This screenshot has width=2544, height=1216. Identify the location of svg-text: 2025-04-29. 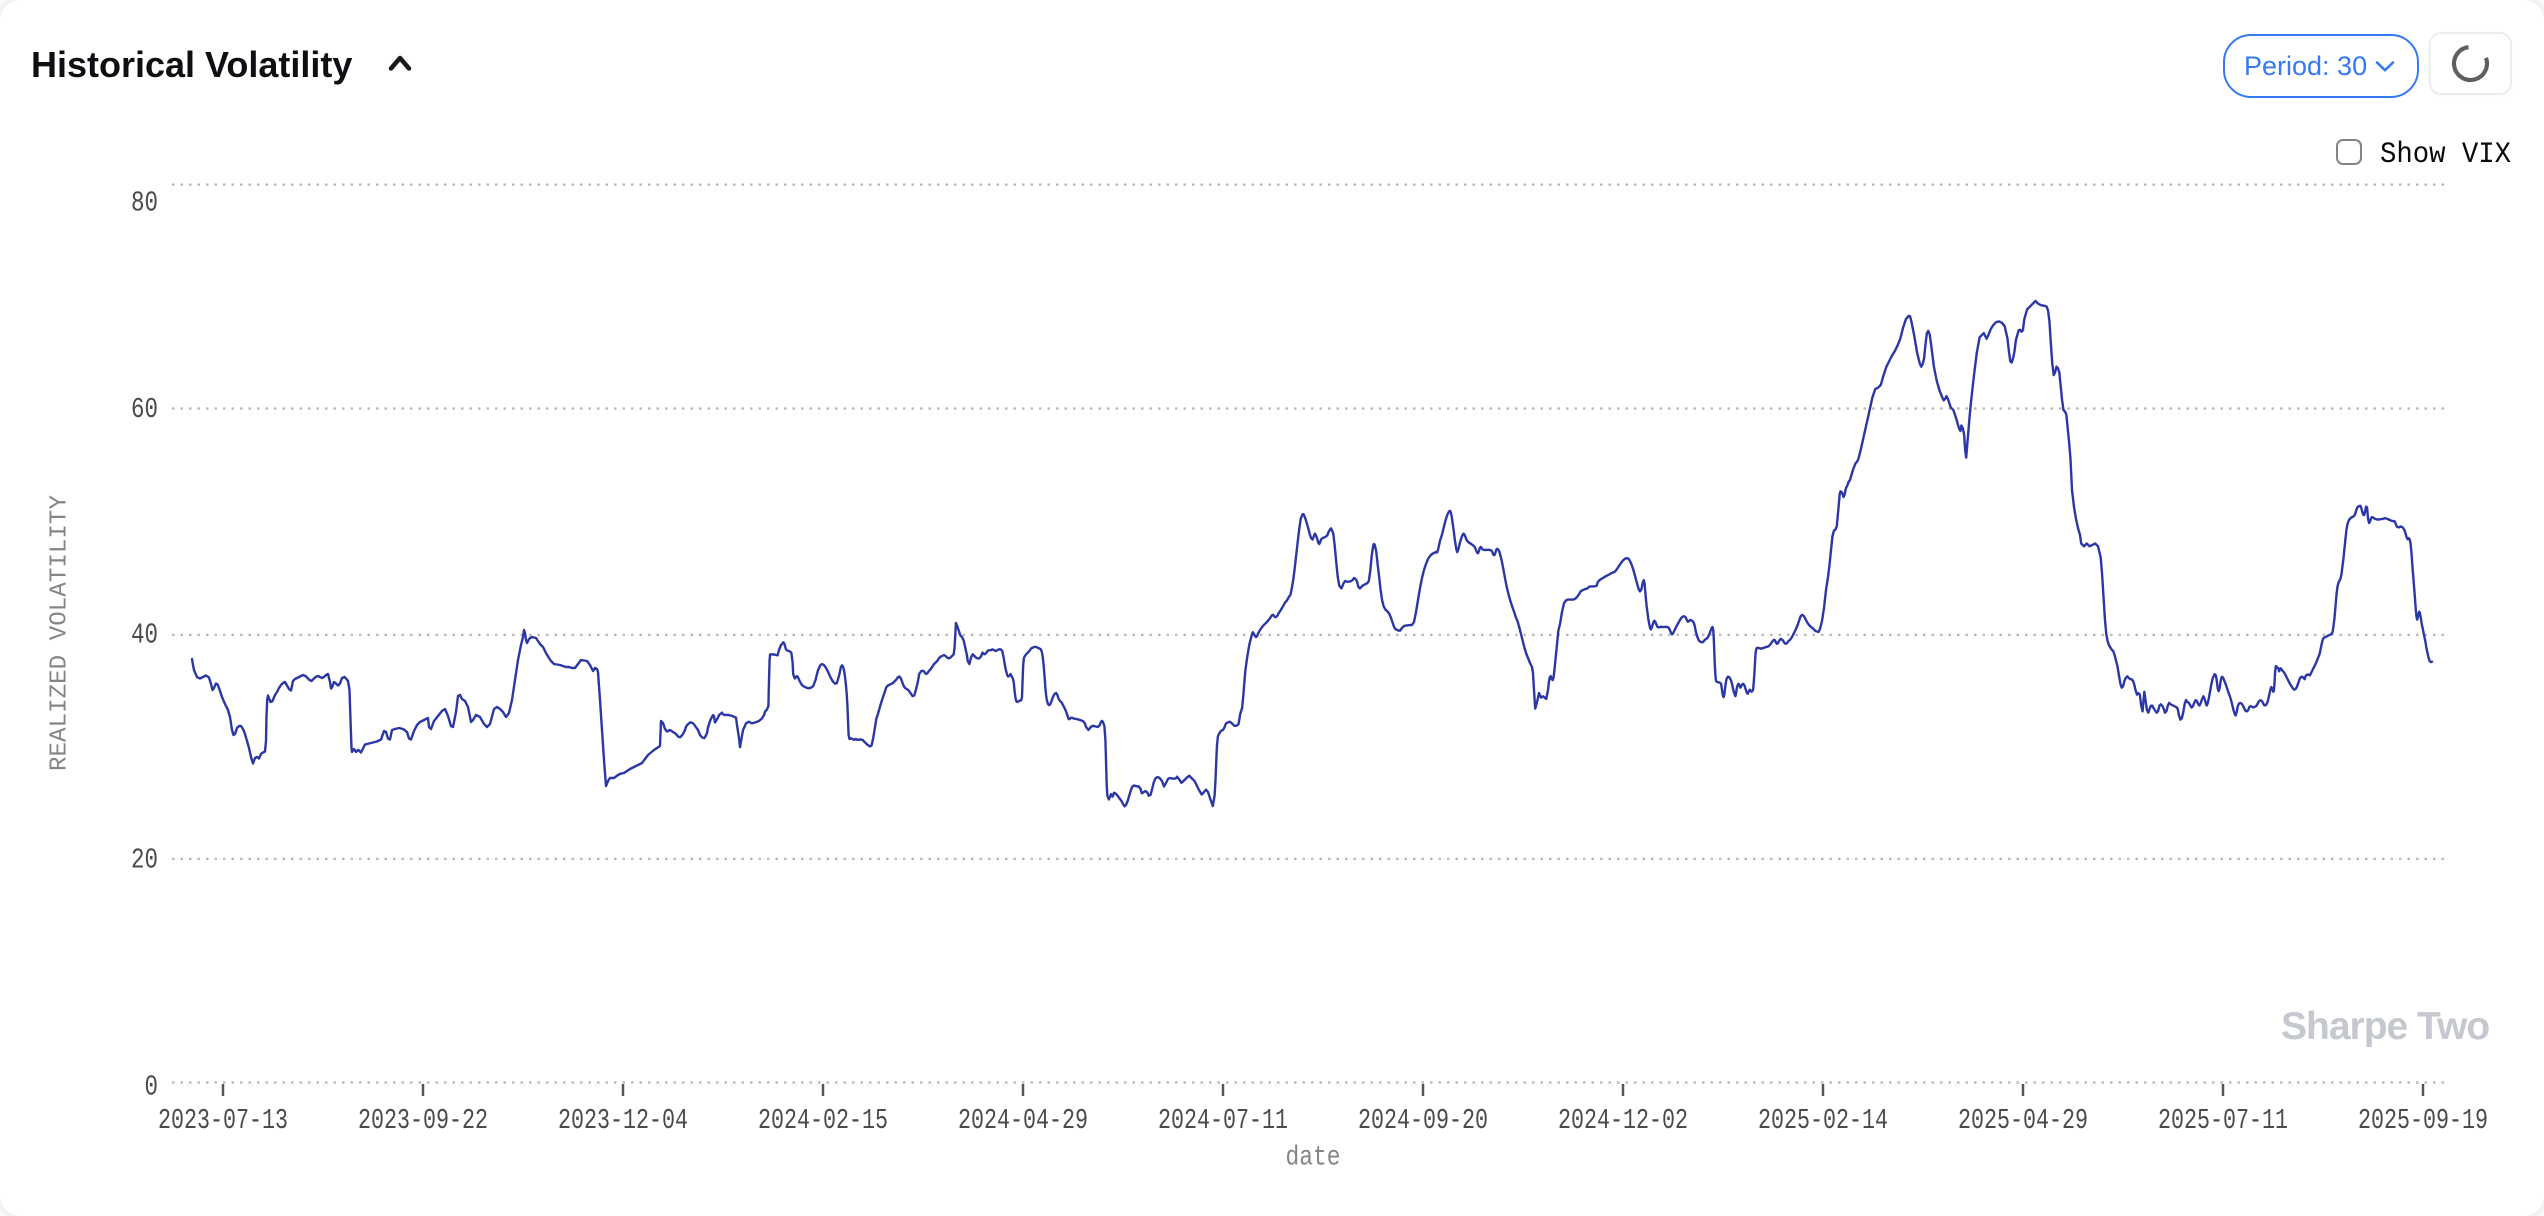
(2023, 1120).